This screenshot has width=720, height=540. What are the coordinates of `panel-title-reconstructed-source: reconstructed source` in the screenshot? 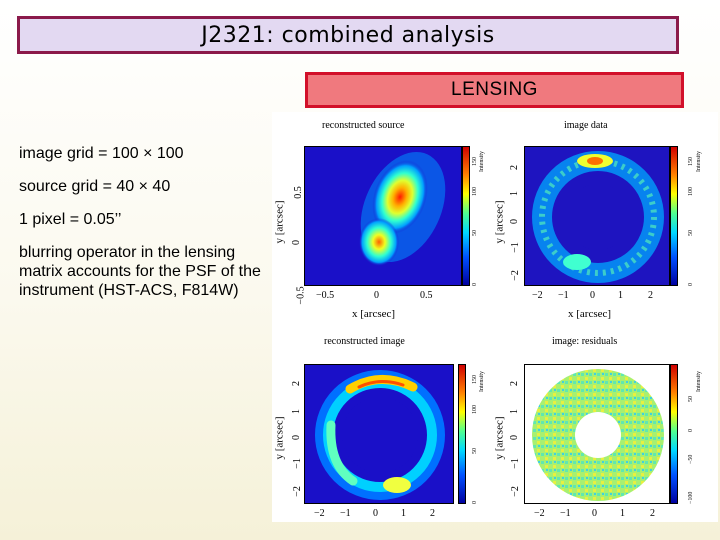 It's located at (363, 125).